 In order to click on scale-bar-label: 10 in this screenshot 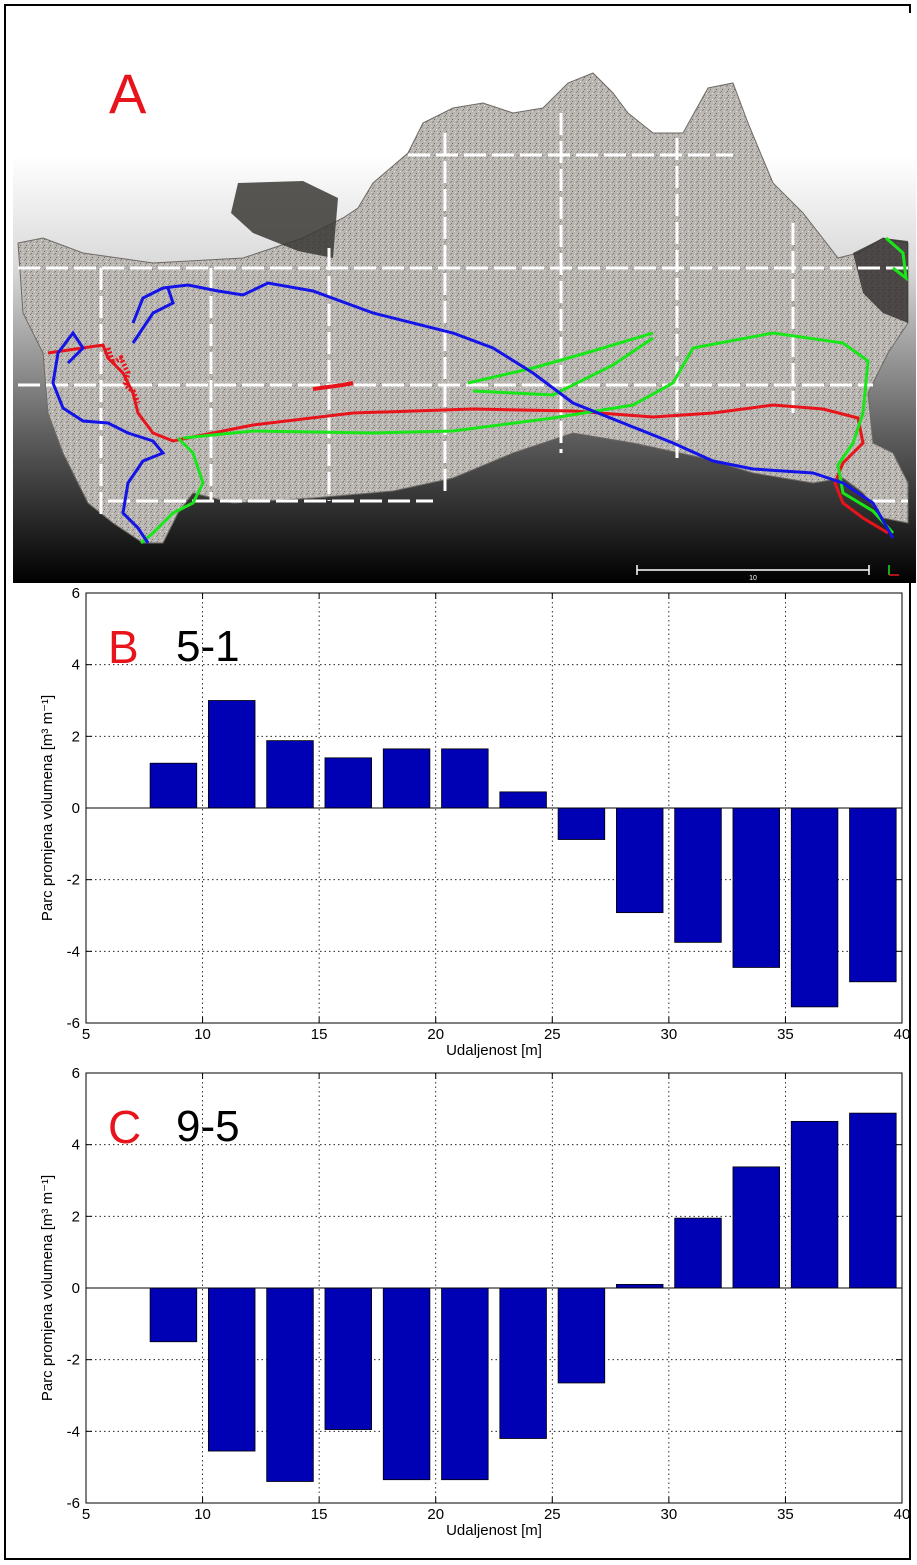, I will do `click(753, 578)`.